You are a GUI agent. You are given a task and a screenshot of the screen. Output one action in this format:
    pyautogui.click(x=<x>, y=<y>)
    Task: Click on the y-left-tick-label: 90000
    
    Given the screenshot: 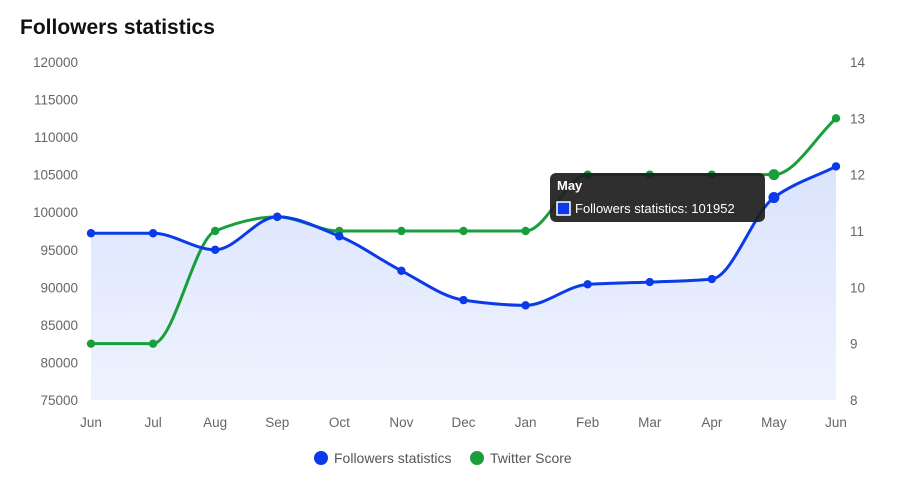 What is the action you would take?
    pyautogui.click(x=59, y=287)
    